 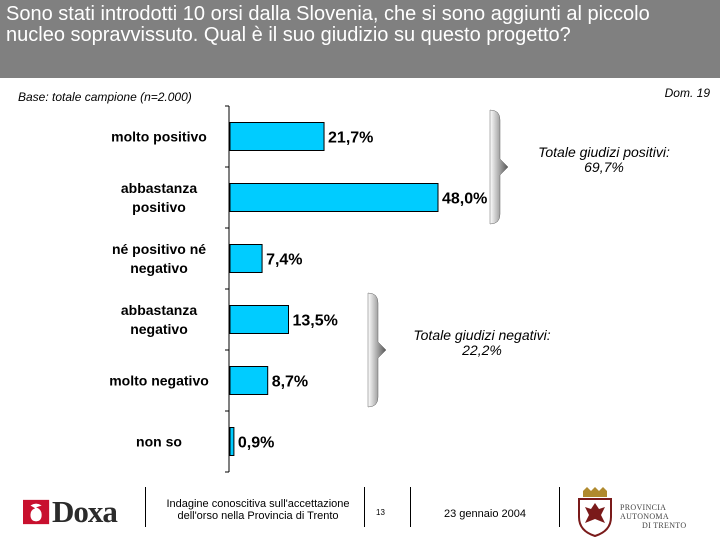 What do you see at coordinates (258, 516) in the screenshot?
I see `study-line-2: dell'orso nella Provincia di Trento` at bounding box center [258, 516].